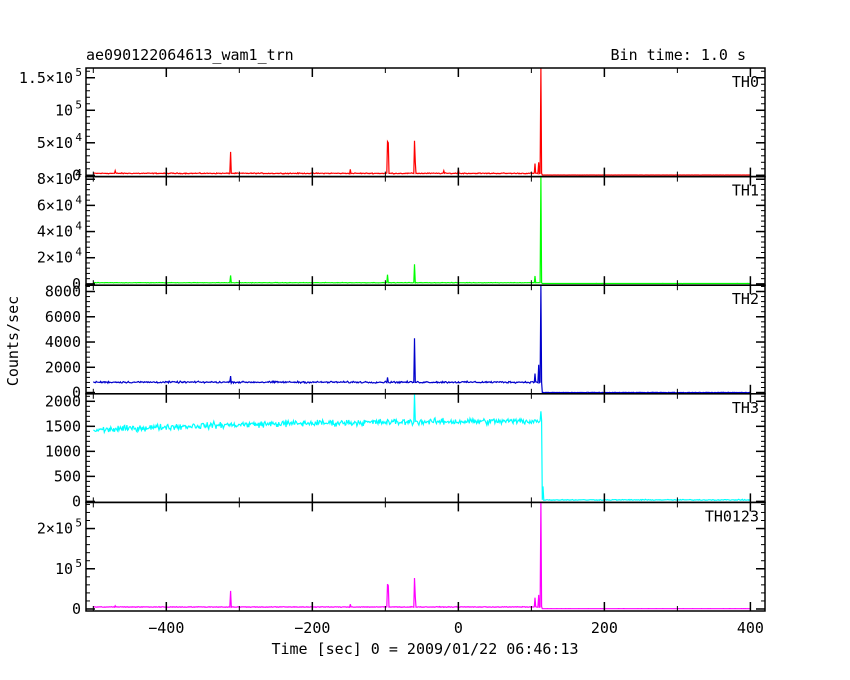 This screenshot has height=680, width=850. I want to click on panel-th3: TH3 2000 1500 1000 500 0, so click(405, 451).